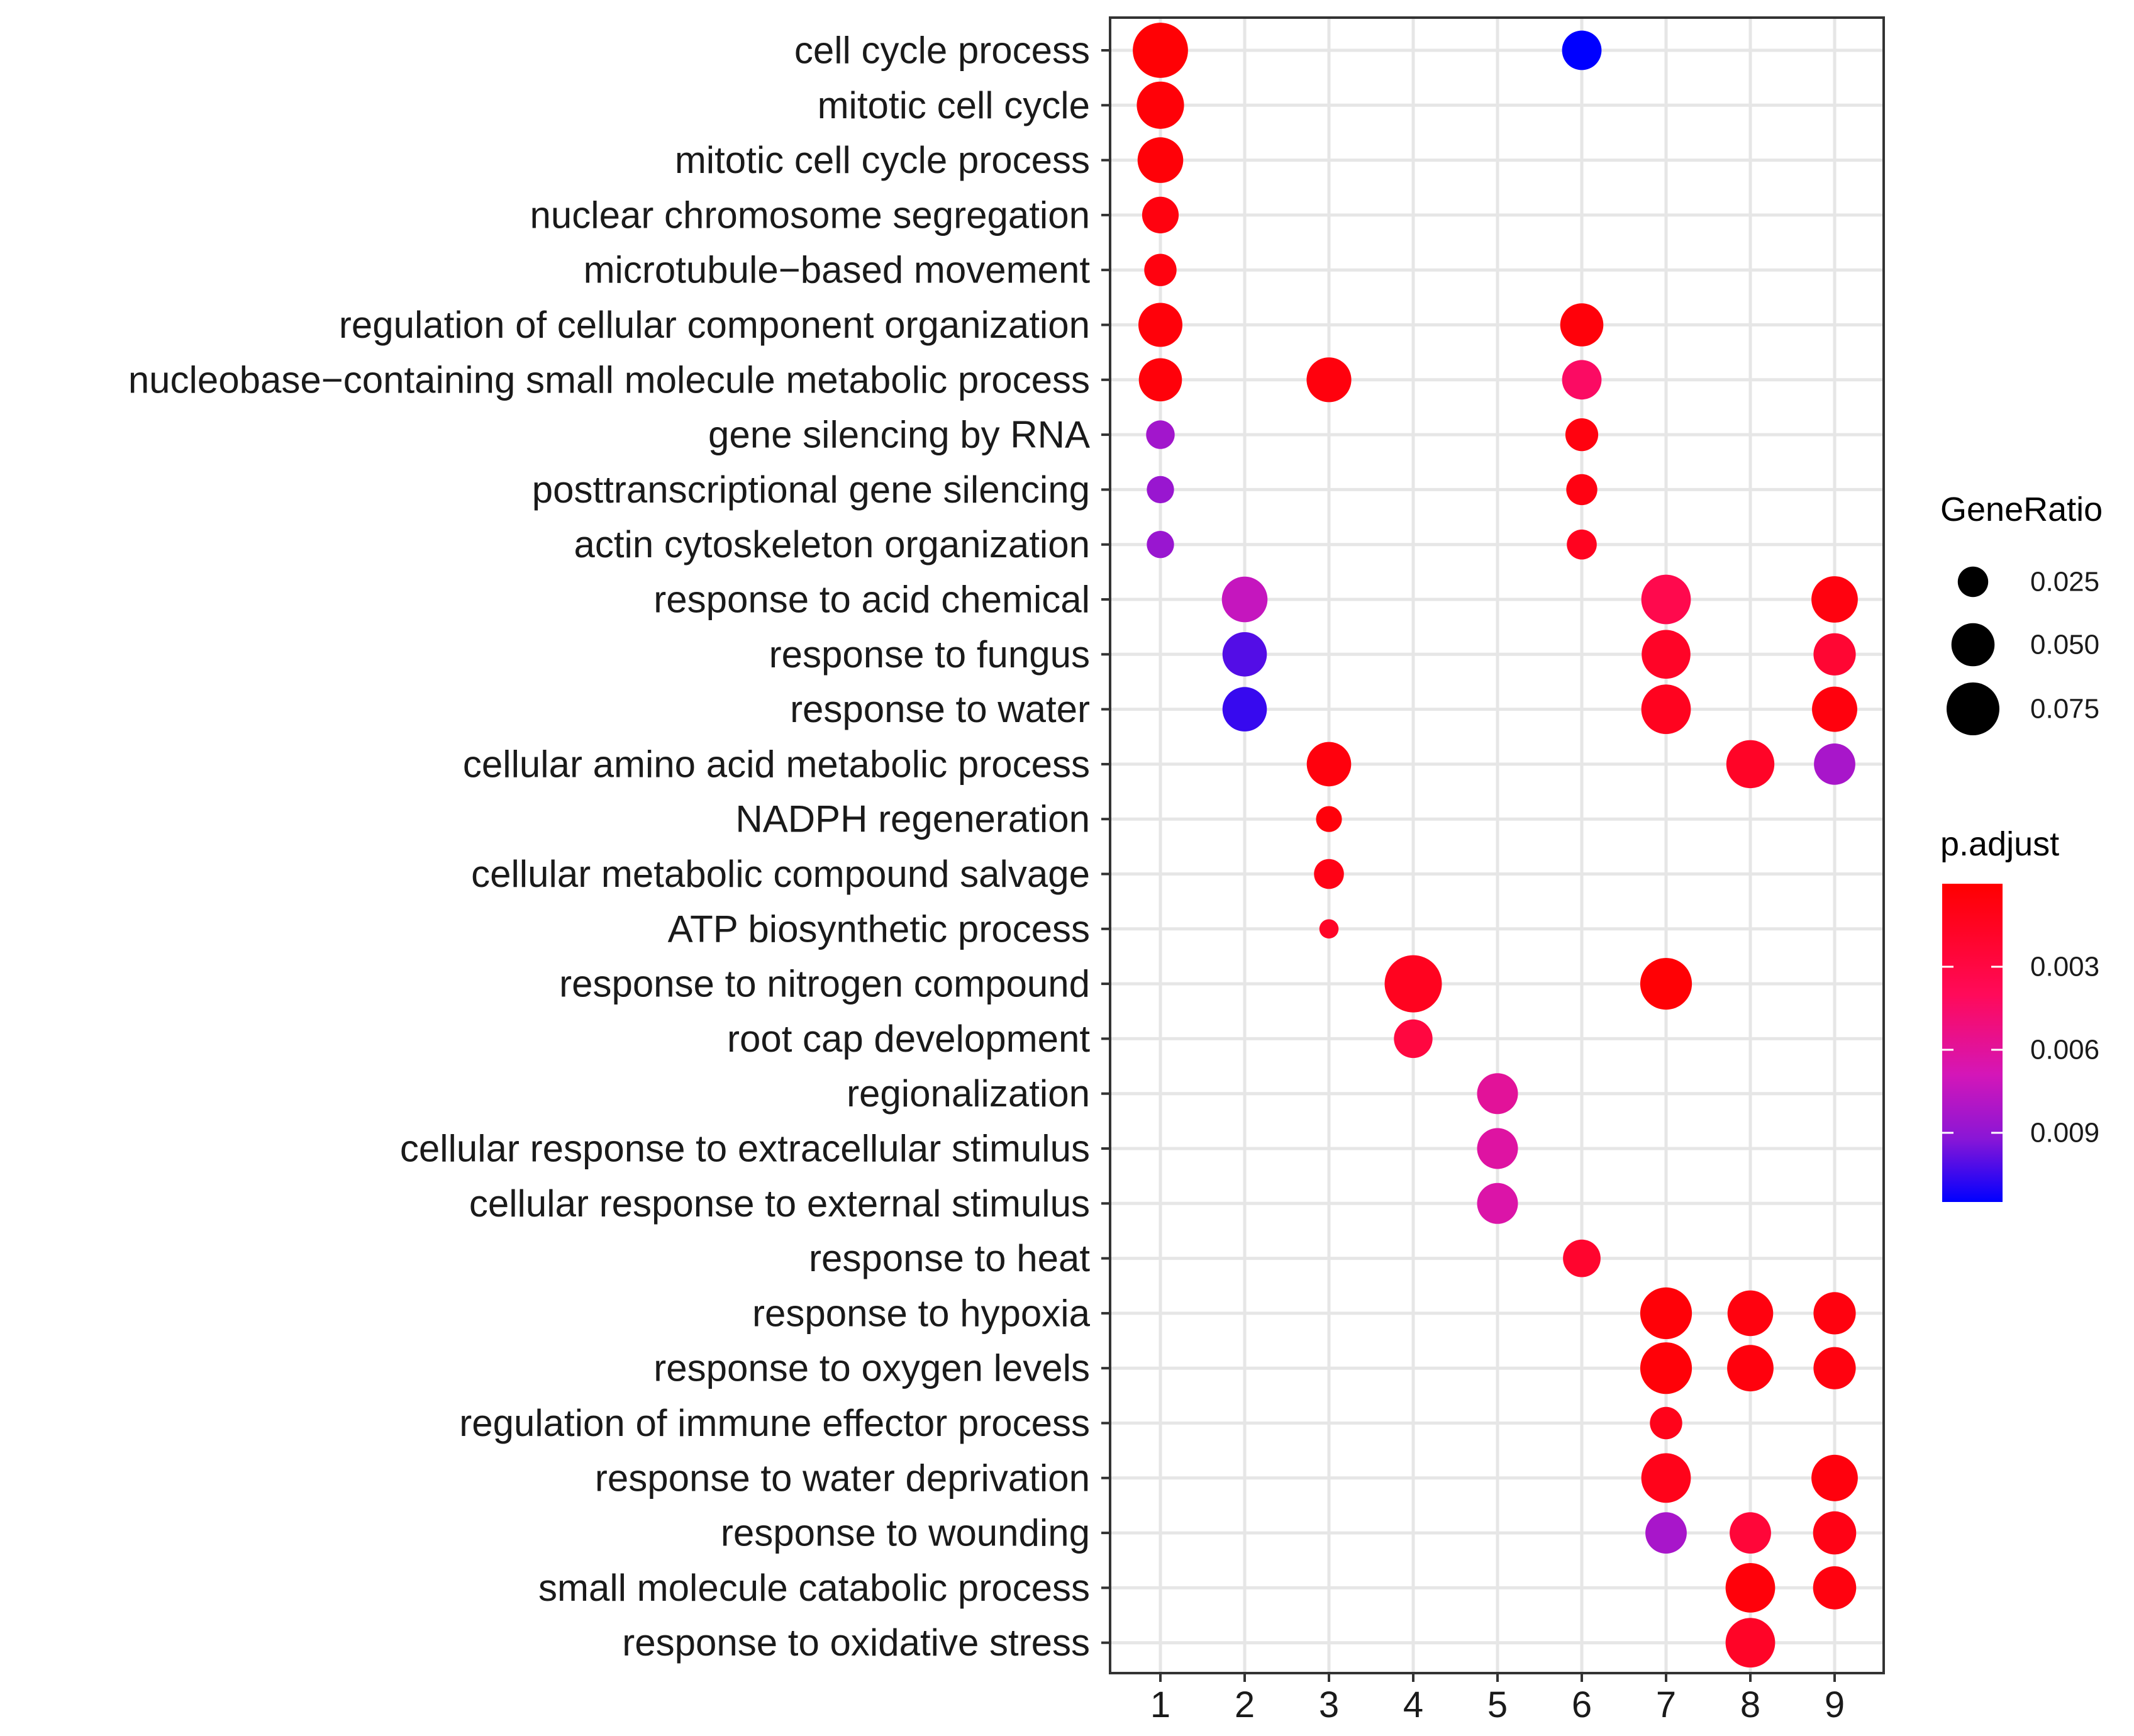 Image resolution: width=2134 pixels, height=1736 pixels. Describe the element at coordinates (1666, 1704) in the screenshot. I see `x-tick-label: 7` at that location.